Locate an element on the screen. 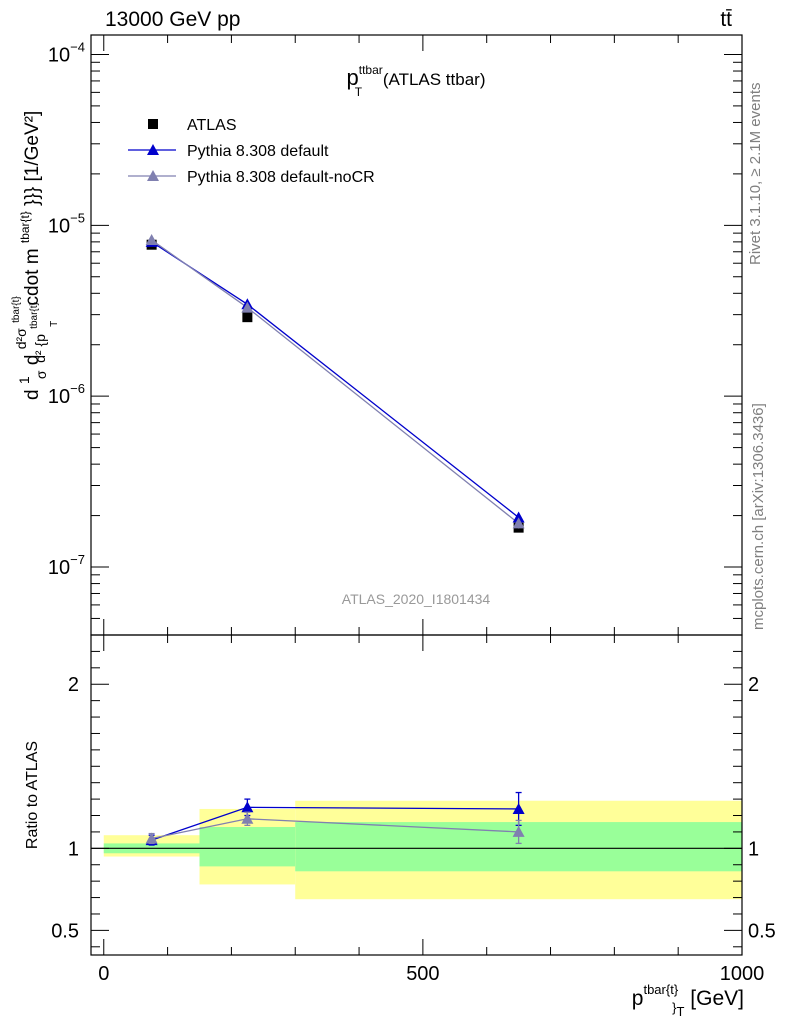 The image size is (786, 1024). main-y-tick-label: 10⁻⁵ is located at coordinates (66, 223).